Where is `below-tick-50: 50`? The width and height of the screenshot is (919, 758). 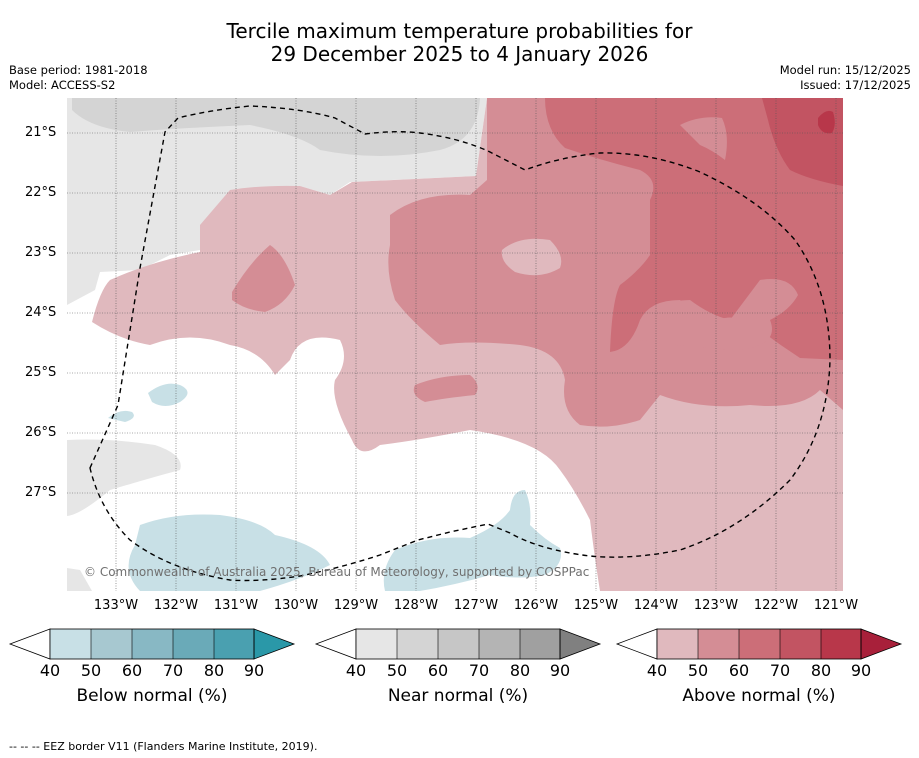 below-tick-50: 50 is located at coordinates (91, 670).